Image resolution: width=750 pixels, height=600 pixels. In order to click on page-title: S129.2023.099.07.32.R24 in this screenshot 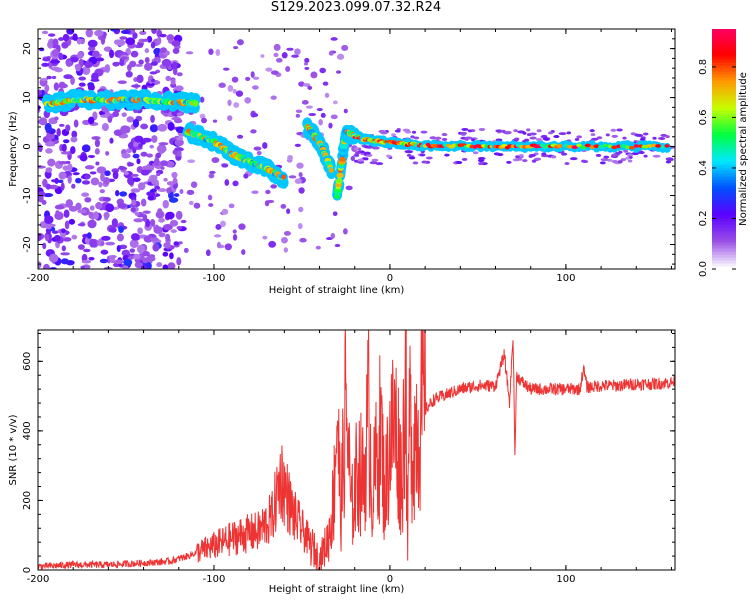, I will do `click(356, 7)`.